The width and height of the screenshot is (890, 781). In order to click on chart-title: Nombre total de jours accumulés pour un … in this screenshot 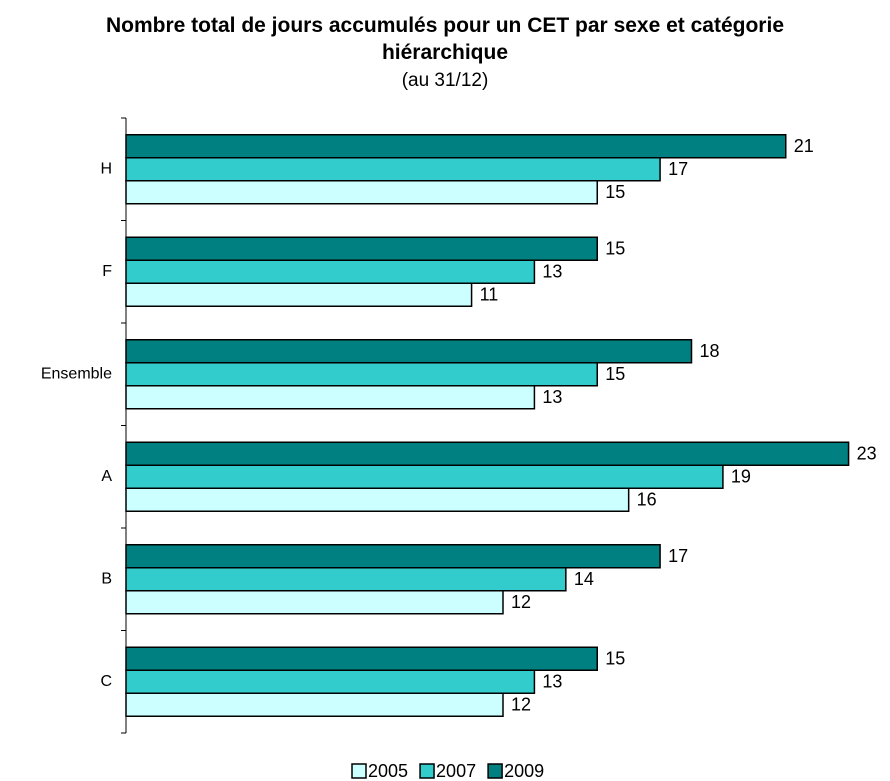, I will do `click(444, 39)`.